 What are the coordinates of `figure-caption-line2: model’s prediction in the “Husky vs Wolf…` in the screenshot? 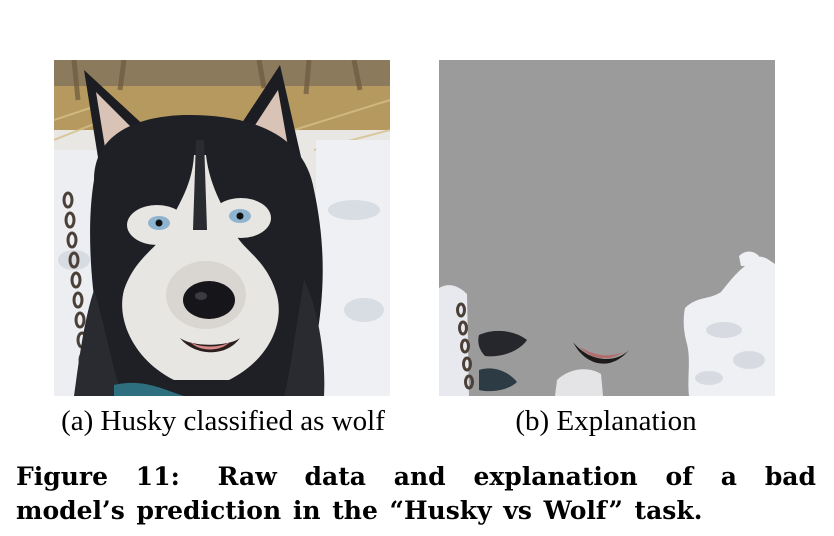 It's located at (359, 510).